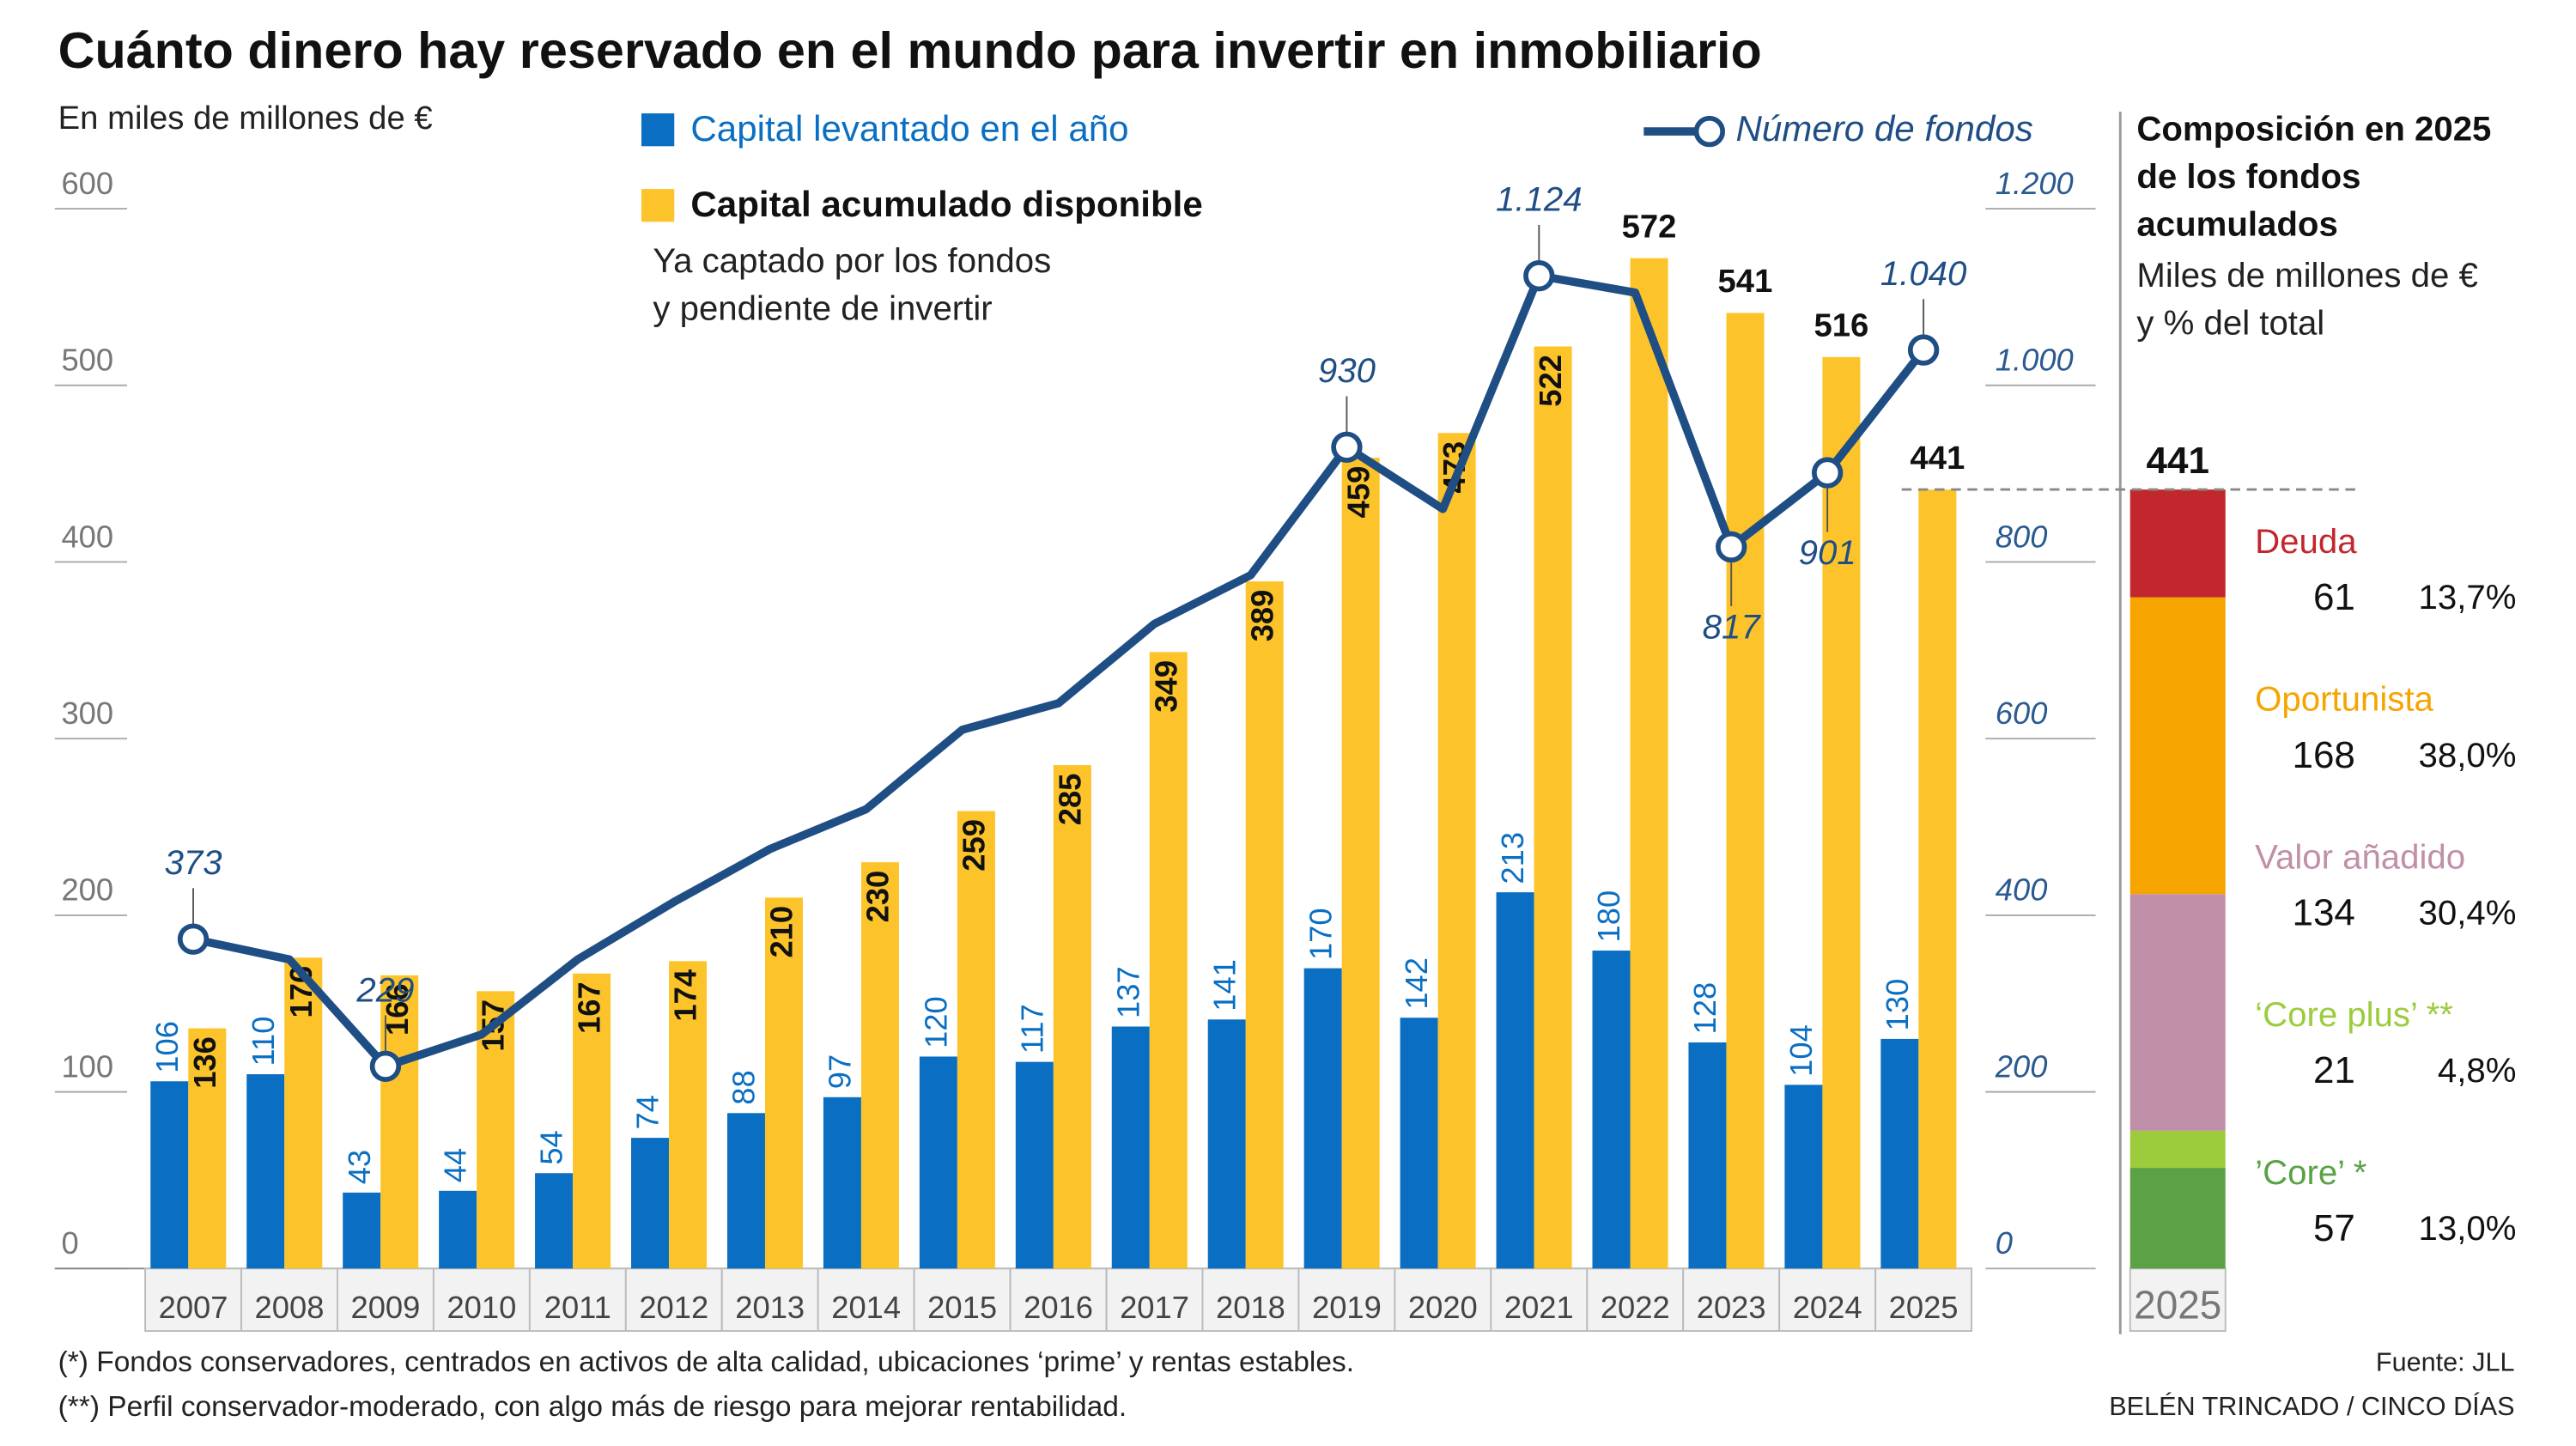  What do you see at coordinates (87, 713) in the screenshot?
I see `y-tick-label: 300` at bounding box center [87, 713].